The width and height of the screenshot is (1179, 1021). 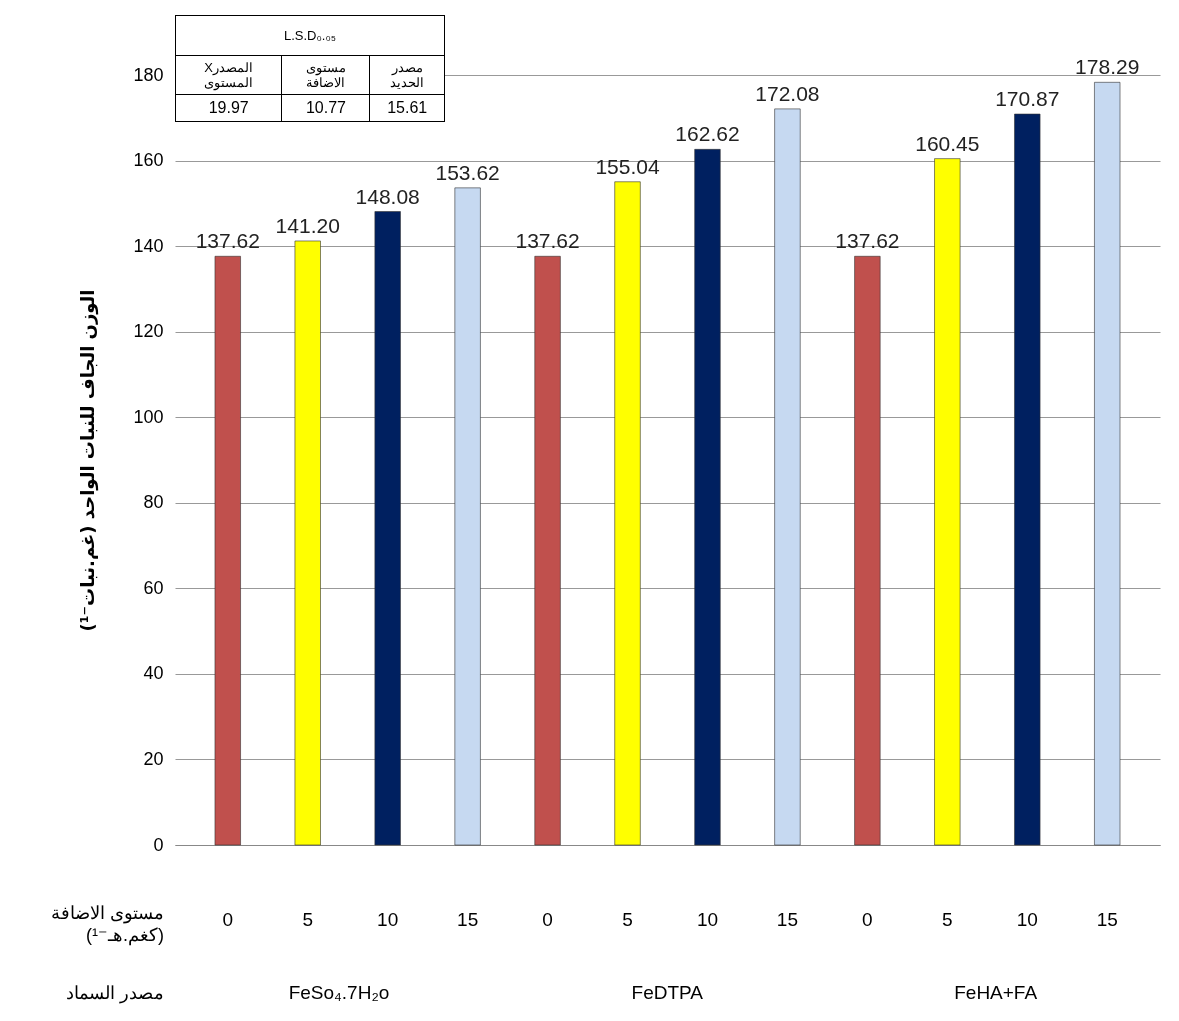 I want to click on annotation: المصدرX المستوى, so click(x=228, y=75).